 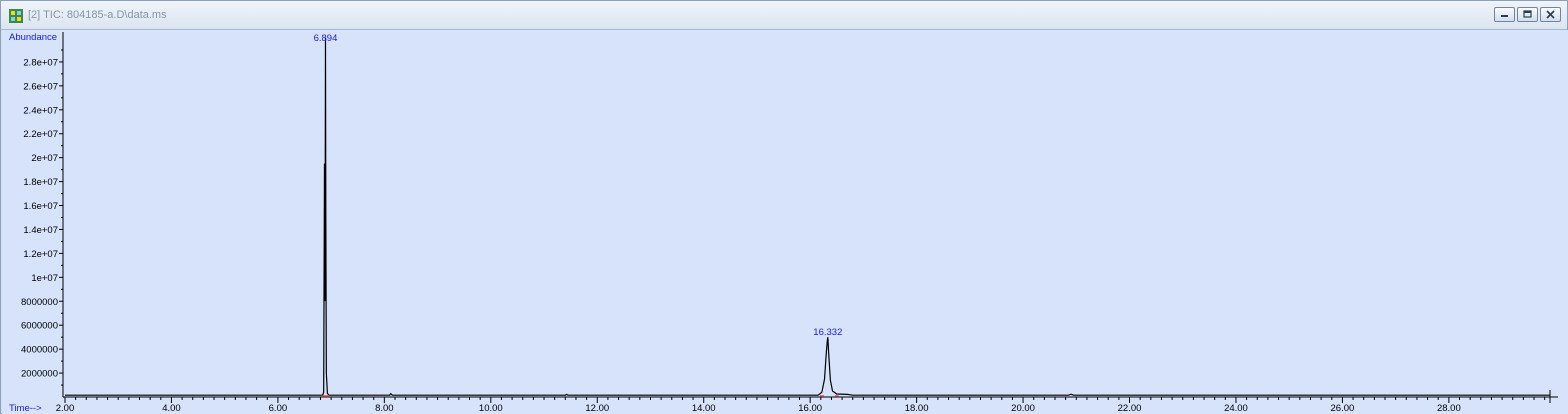 What do you see at coordinates (1449, 408) in the screenshot?
I see `x-tick-label: 28.00` at bounding box center [1449, 408].